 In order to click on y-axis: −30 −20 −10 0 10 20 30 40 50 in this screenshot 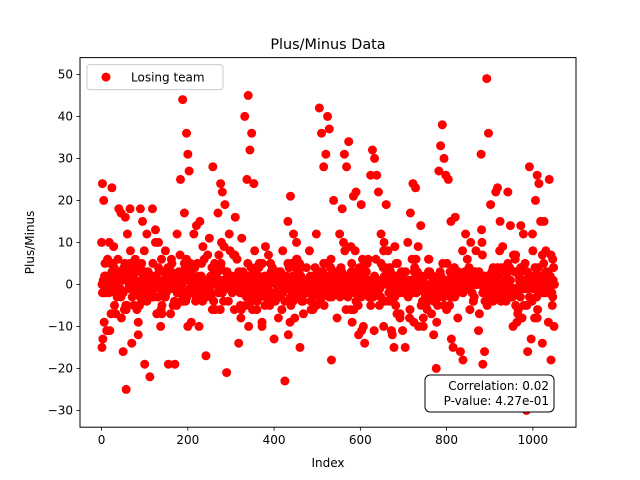, I will do `click(64, 243)`.